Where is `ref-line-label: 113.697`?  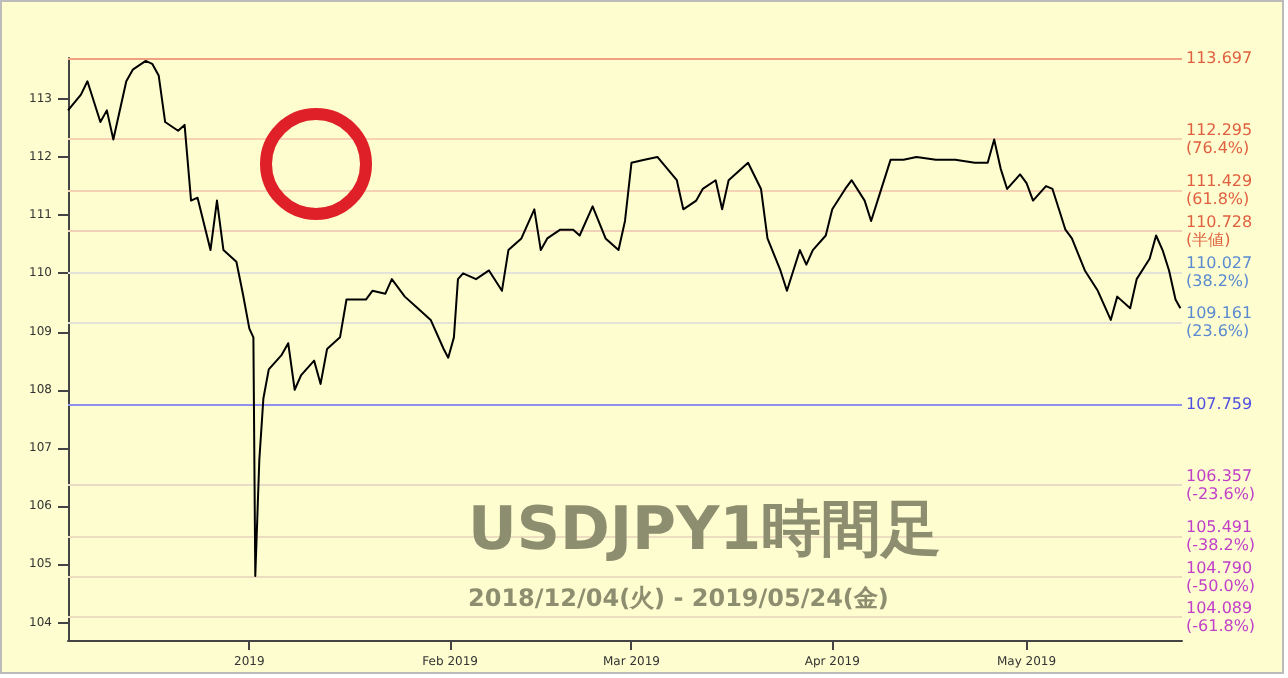 ref-line-label: 113.697 is located at coordinates (1219, 58).